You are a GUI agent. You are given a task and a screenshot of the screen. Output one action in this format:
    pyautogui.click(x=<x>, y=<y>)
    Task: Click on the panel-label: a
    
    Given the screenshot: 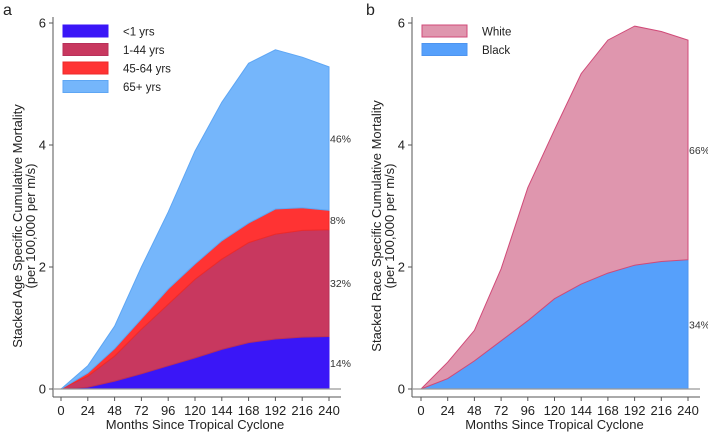 What is the action you would take?
    pyautogui.click(x=7, y=10)
    